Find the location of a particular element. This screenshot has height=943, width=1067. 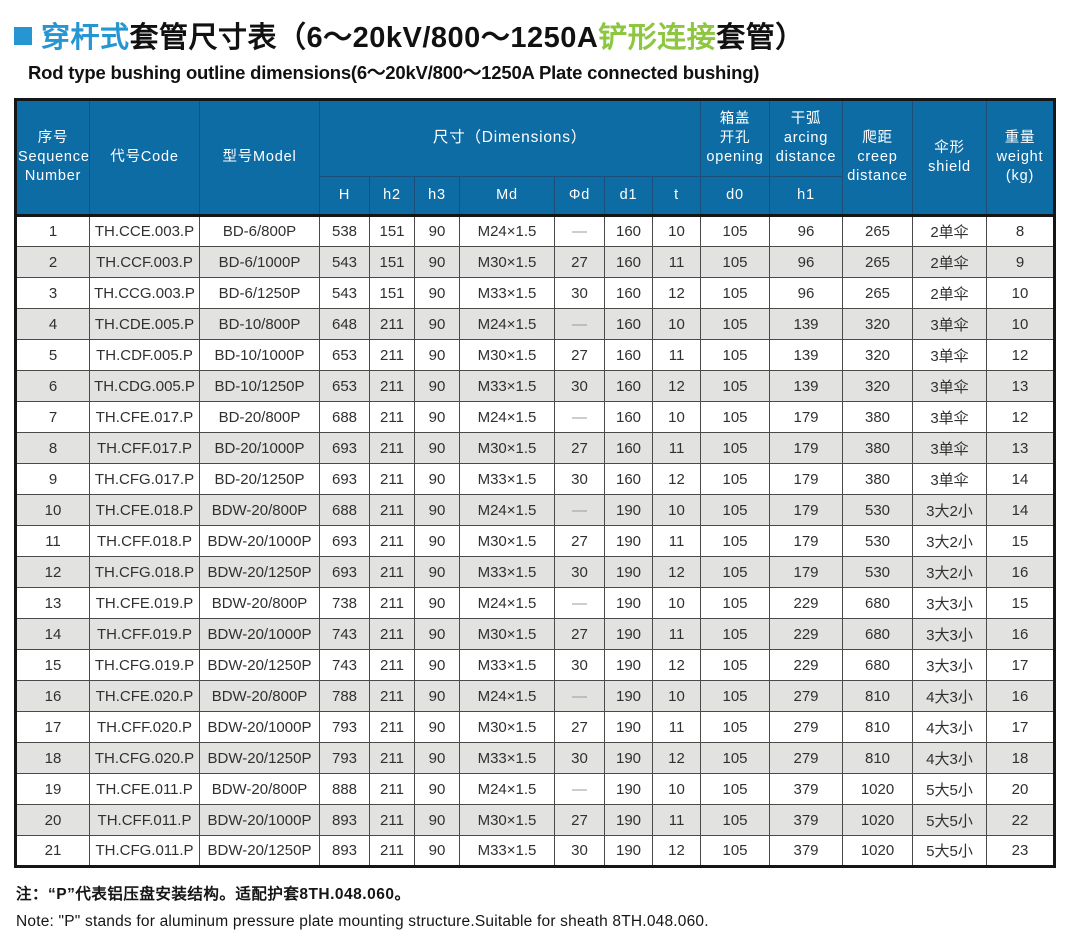

cell-model: BDW-20/800P is located at coordinates (259, 603).